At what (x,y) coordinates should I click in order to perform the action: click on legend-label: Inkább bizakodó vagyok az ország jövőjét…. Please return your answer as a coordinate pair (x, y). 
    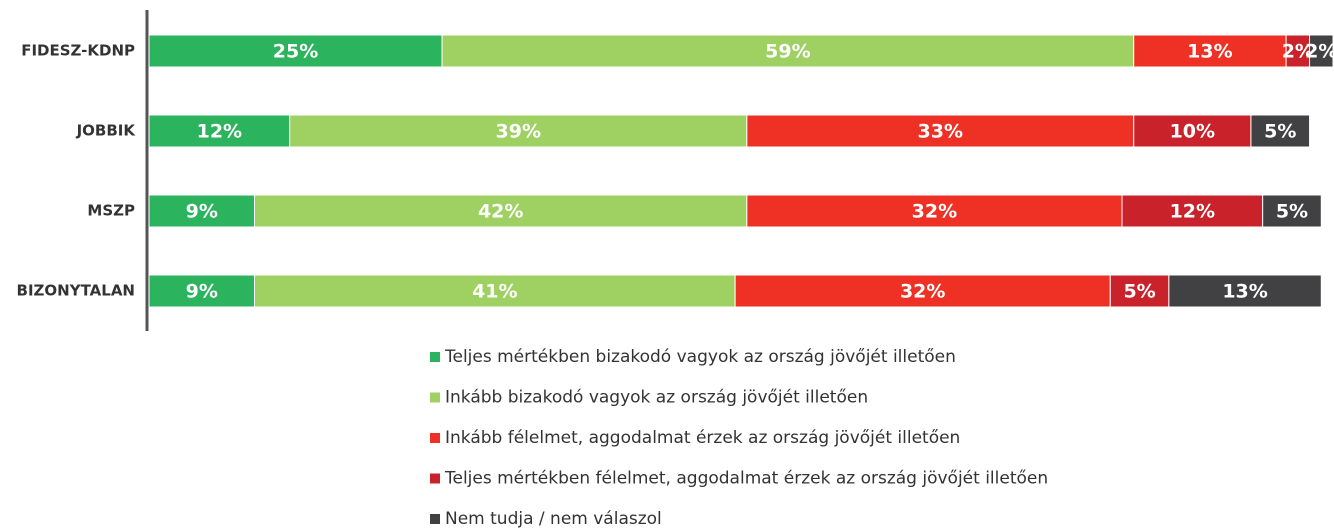
    Looking at the image, I should click on (656, 398).